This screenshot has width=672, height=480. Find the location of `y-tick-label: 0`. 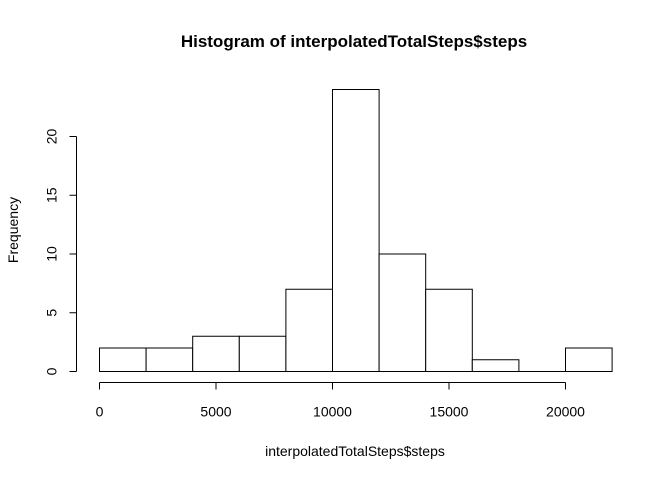

y-tick-label: 0 is located at coordinates (52, 371).